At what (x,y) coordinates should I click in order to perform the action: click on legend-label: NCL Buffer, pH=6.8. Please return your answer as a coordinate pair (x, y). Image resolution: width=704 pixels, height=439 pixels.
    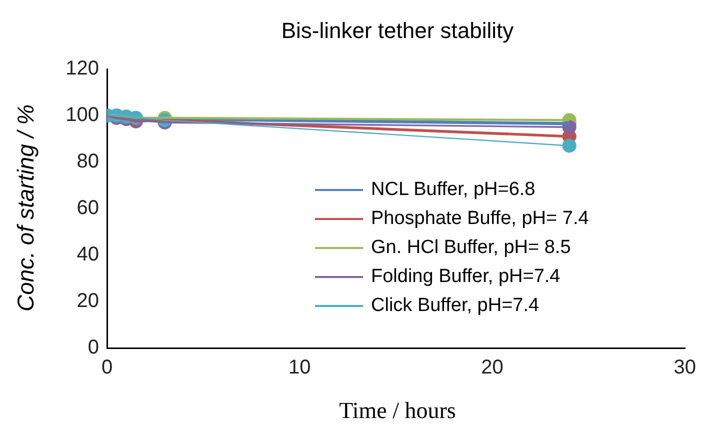
    Looking at the image, I should click on (453, 190).